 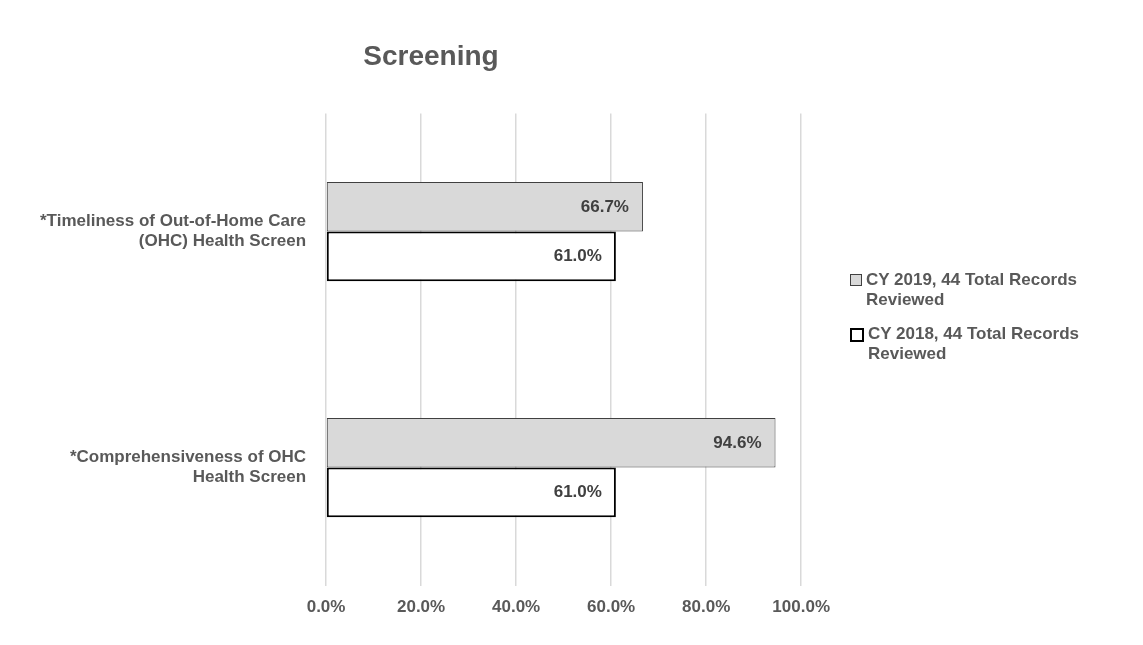 What do you see at coordinates (421, 607) in the screenshot?
I see `x-tick-label: 20.0%` at bounding box center [421, 607].